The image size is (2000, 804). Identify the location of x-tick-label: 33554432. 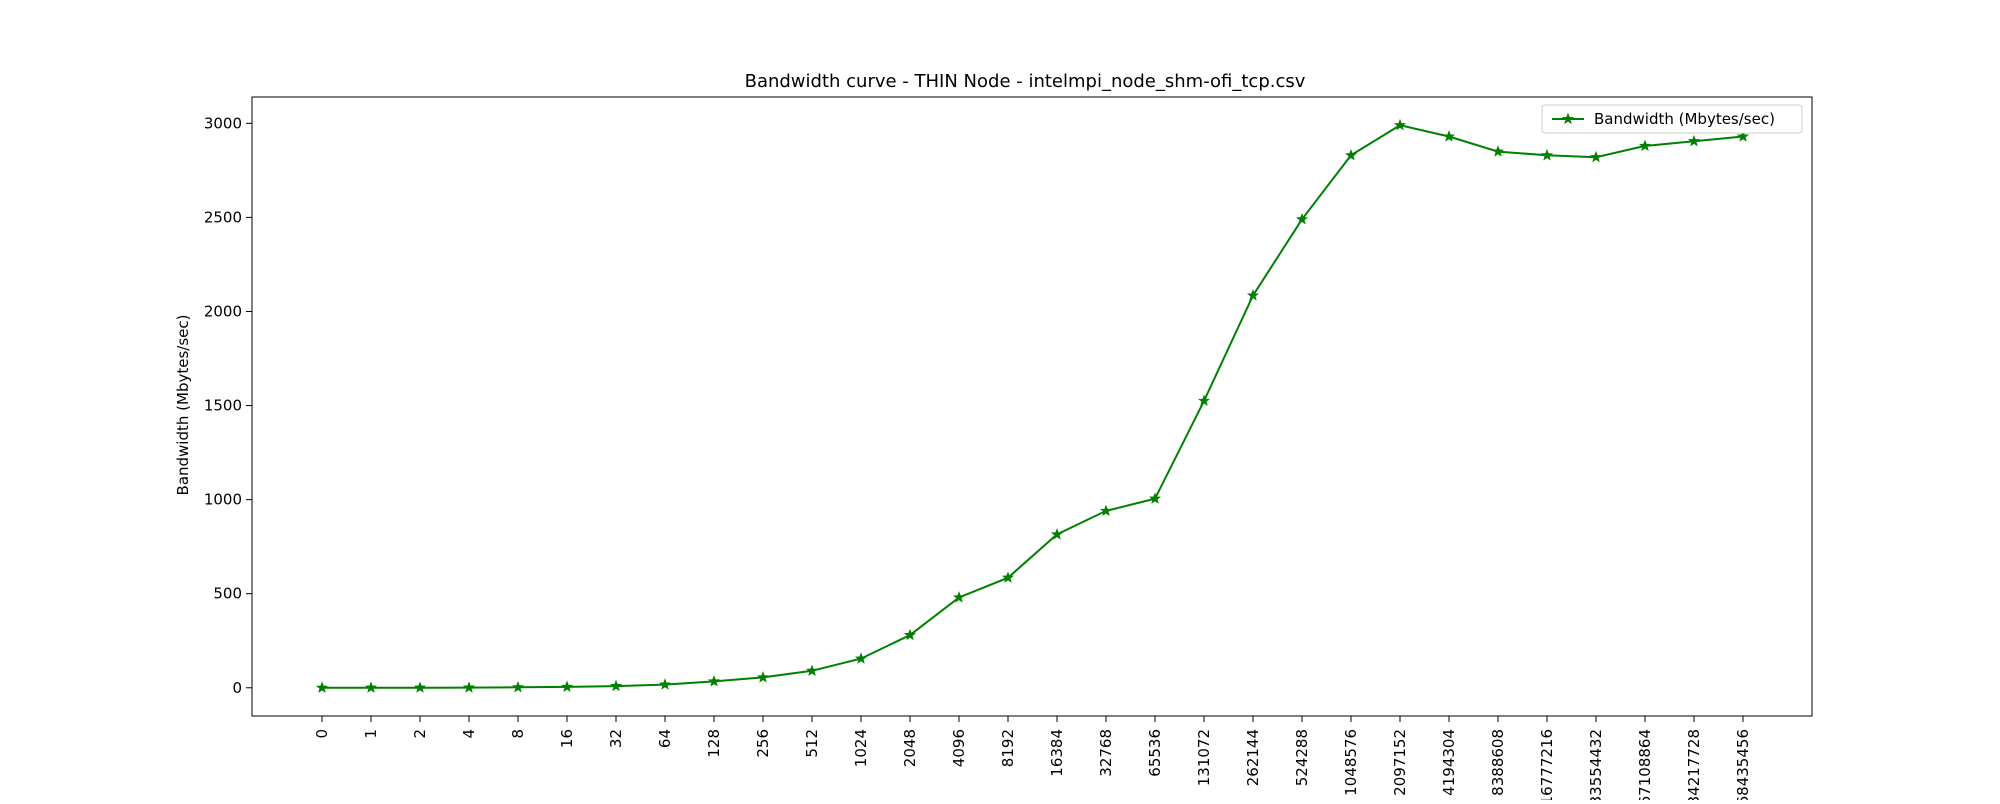
(1596, 764).